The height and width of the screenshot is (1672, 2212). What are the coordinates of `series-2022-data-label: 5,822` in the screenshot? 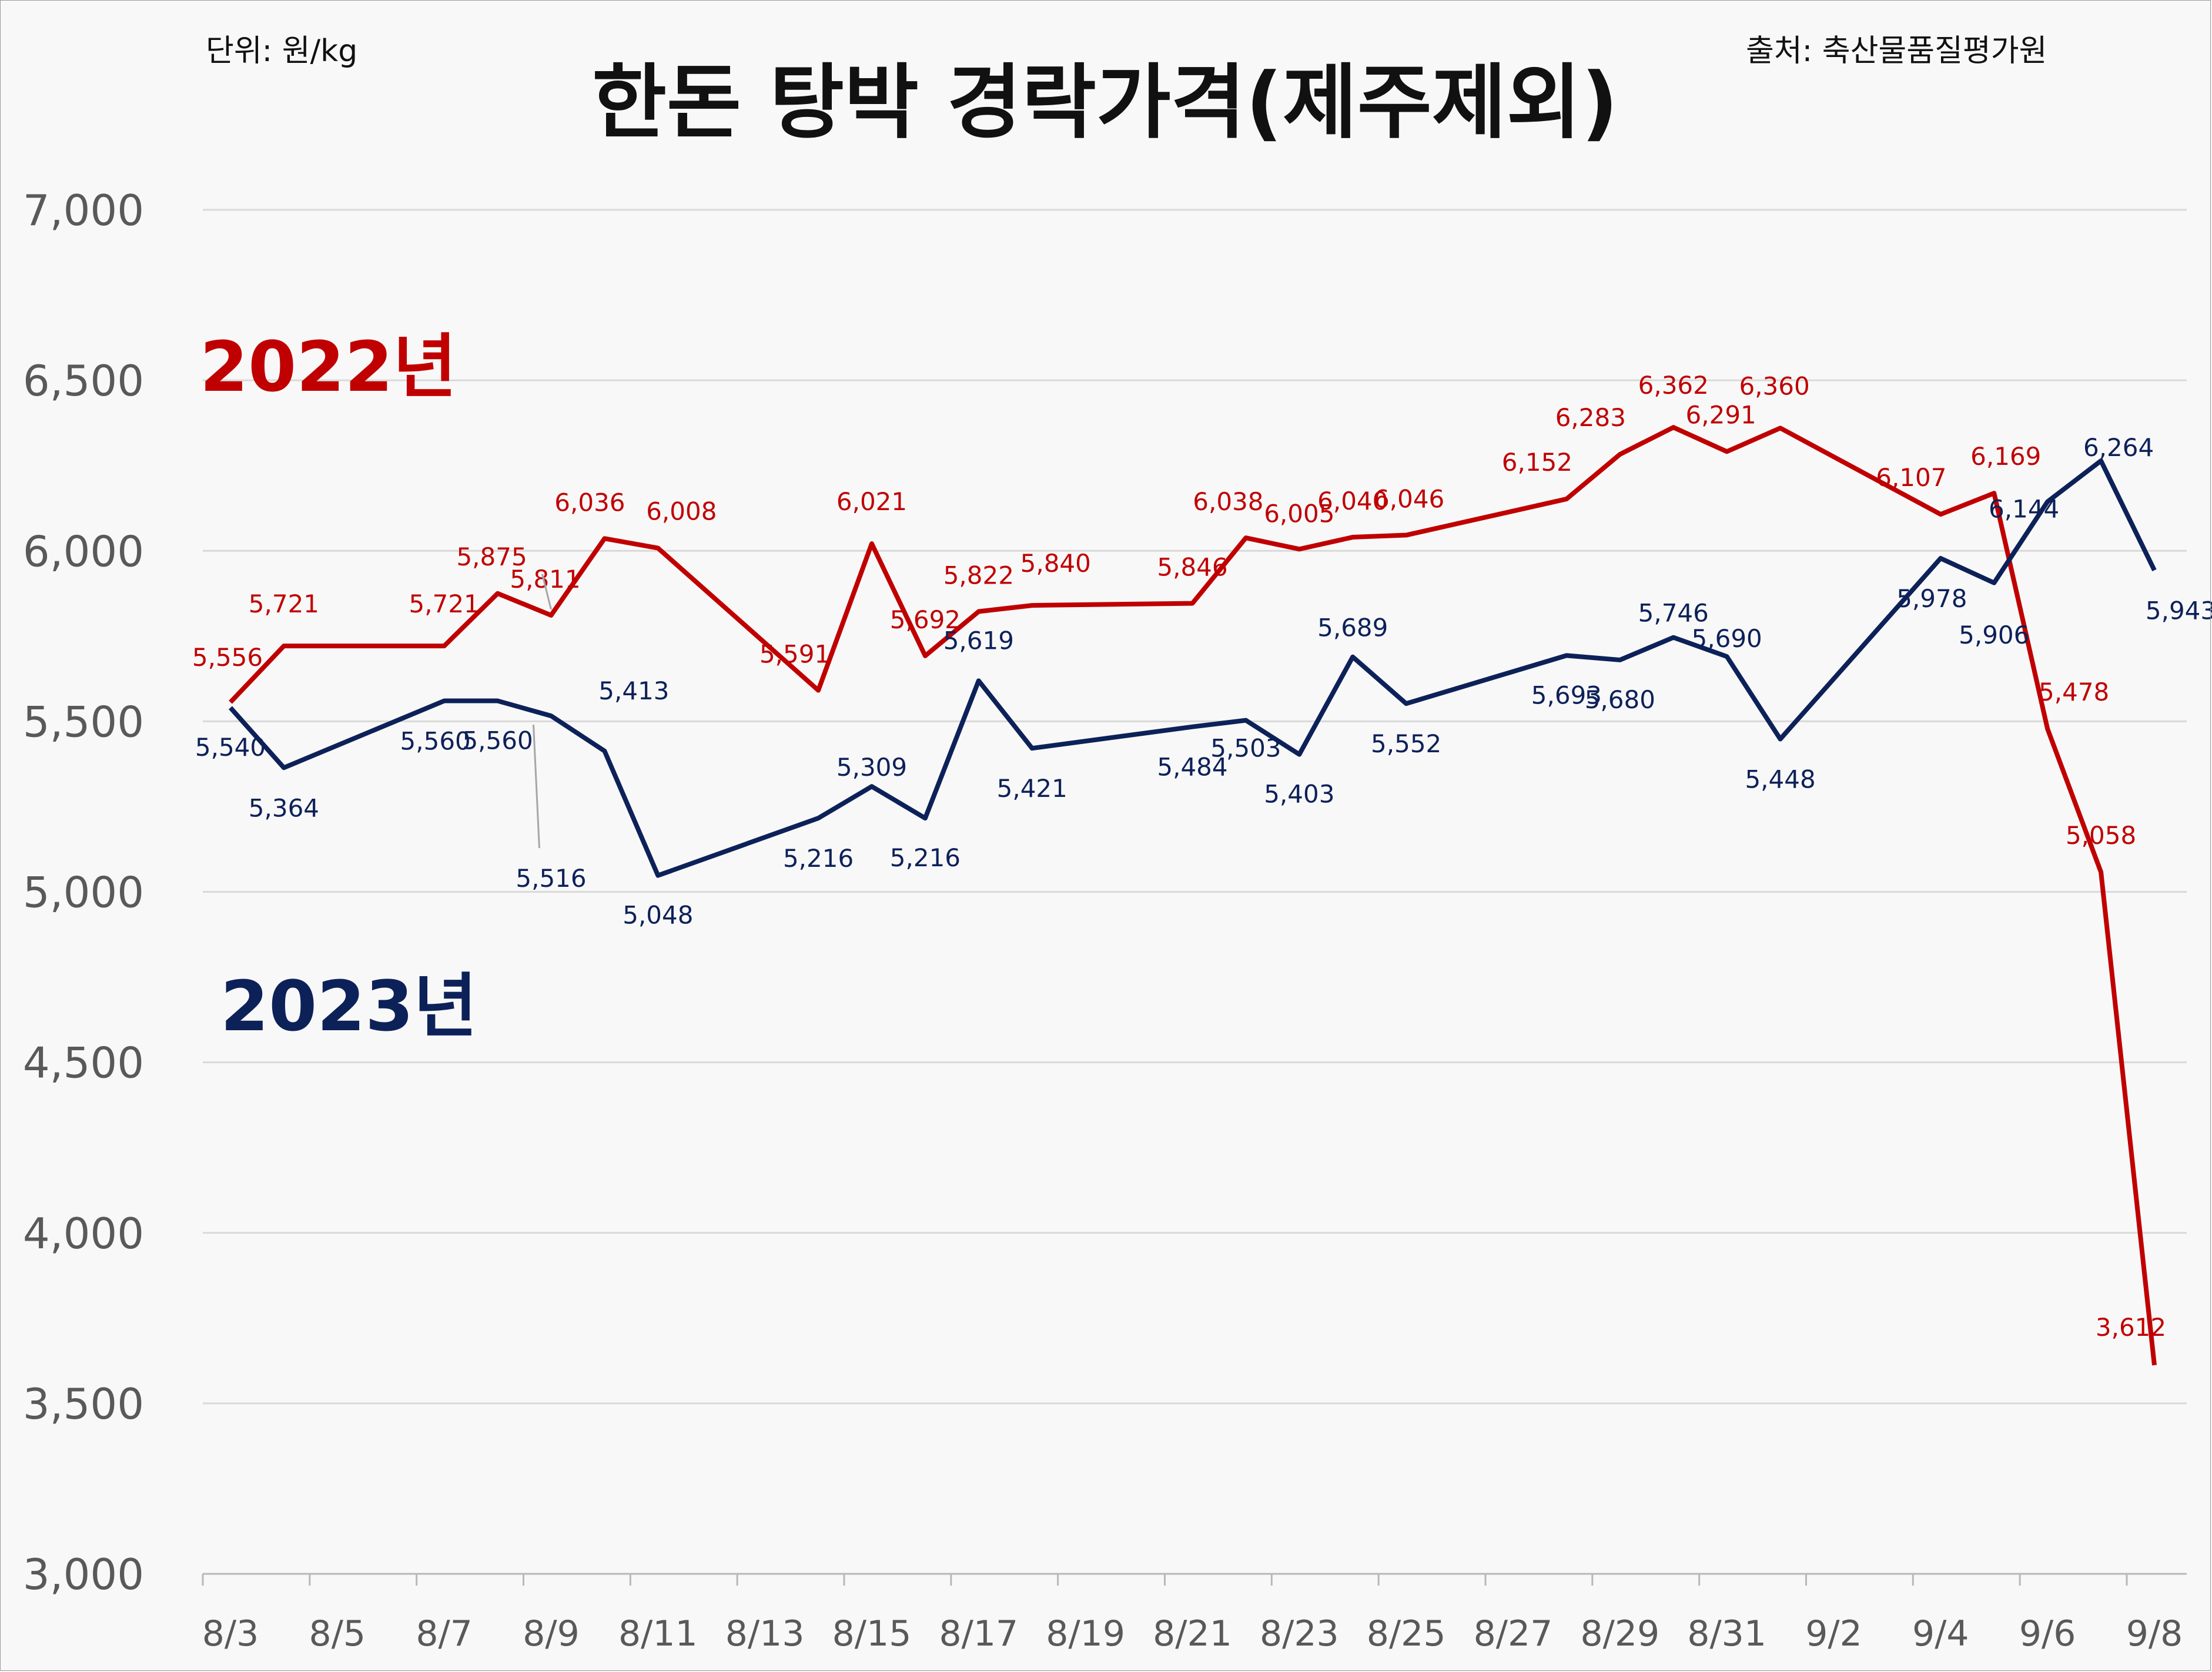 It's located at (978, 575).